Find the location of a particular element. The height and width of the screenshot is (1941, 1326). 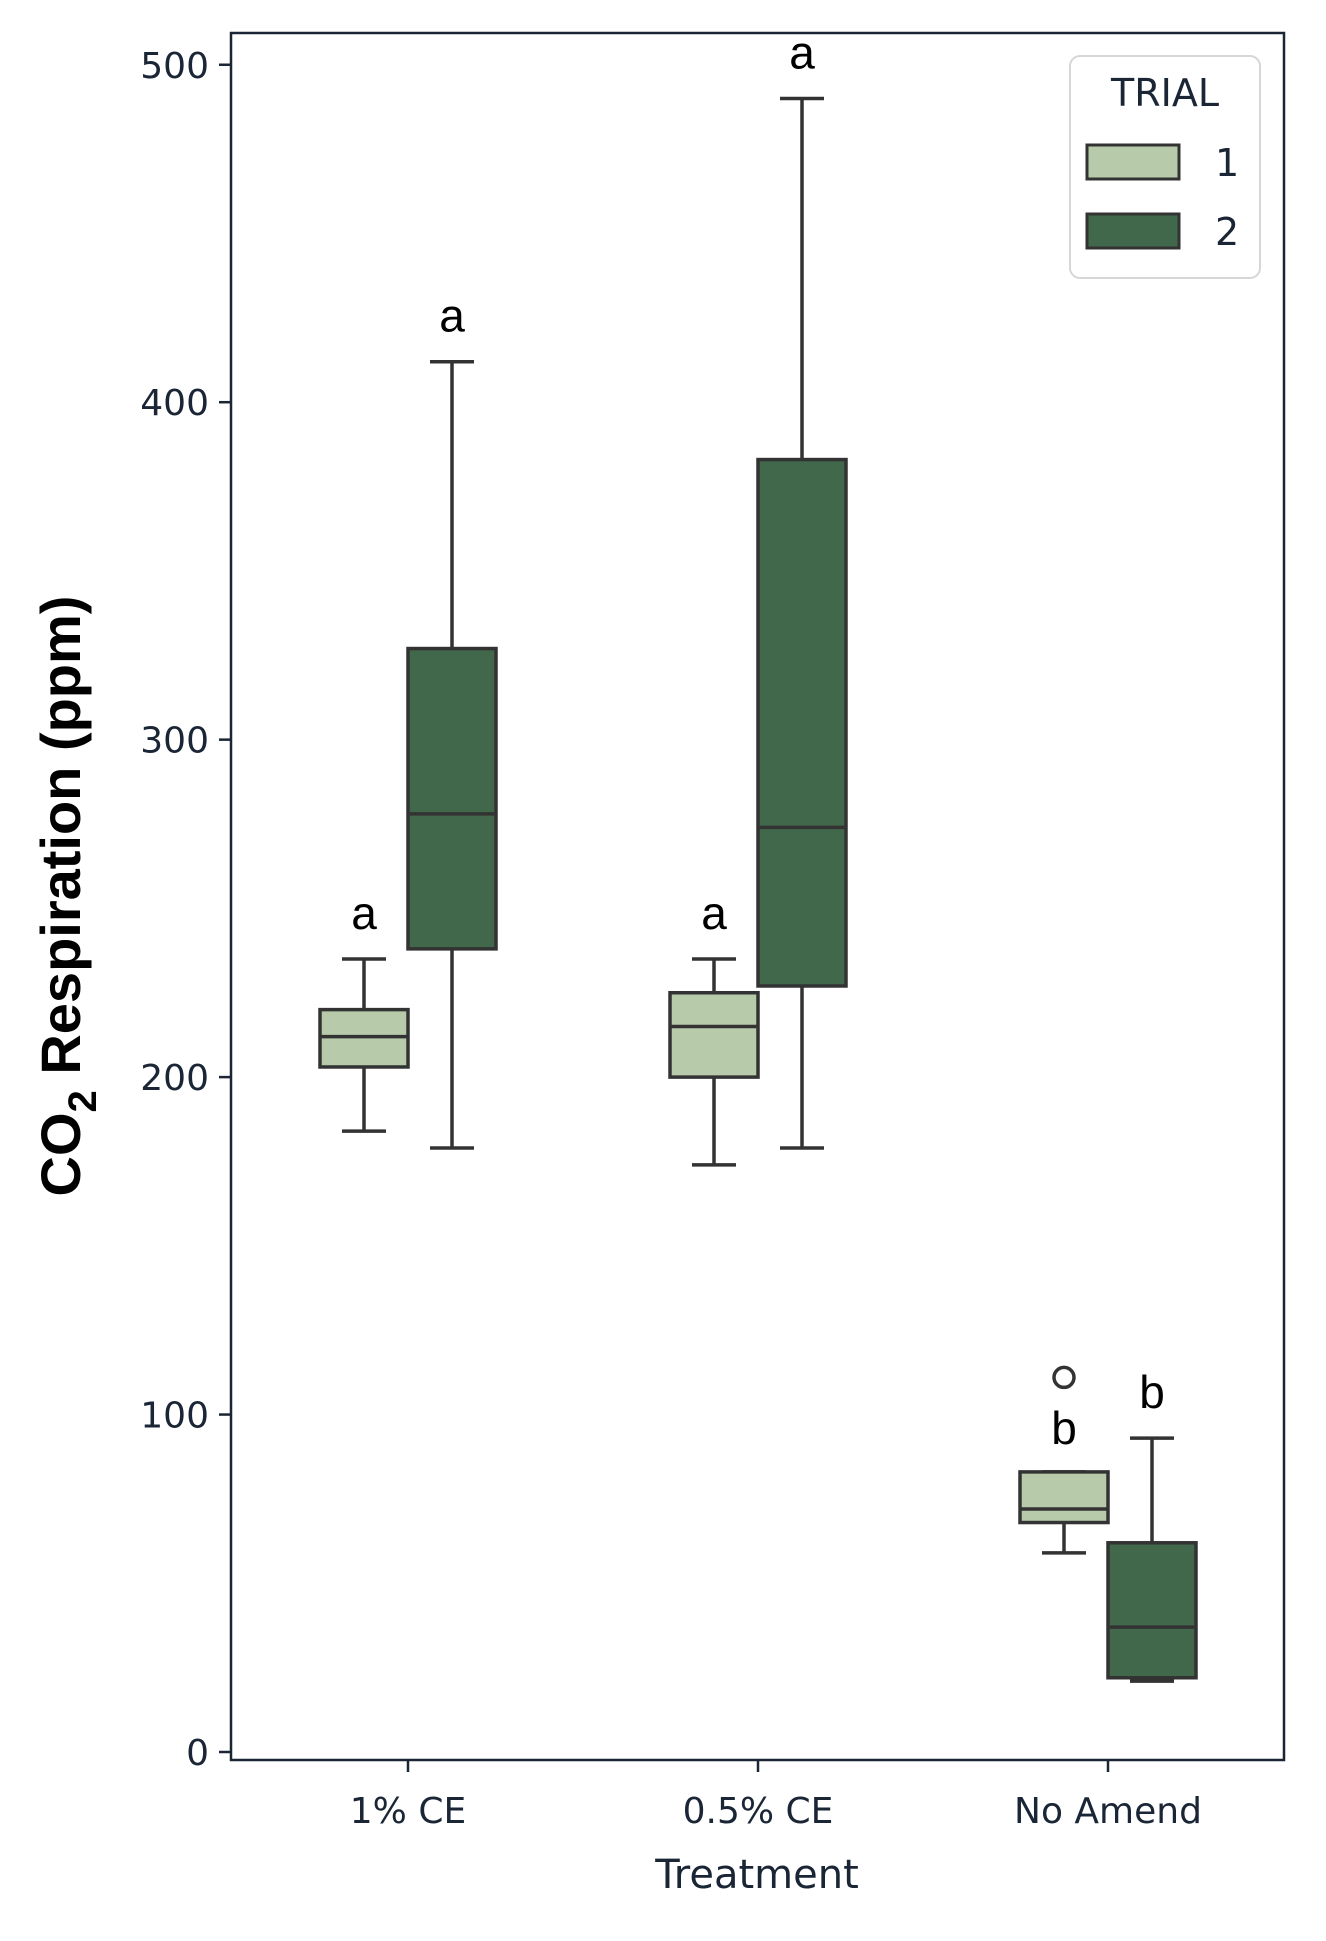

y-tick-label: 300 is located at coordinates (174, 741).